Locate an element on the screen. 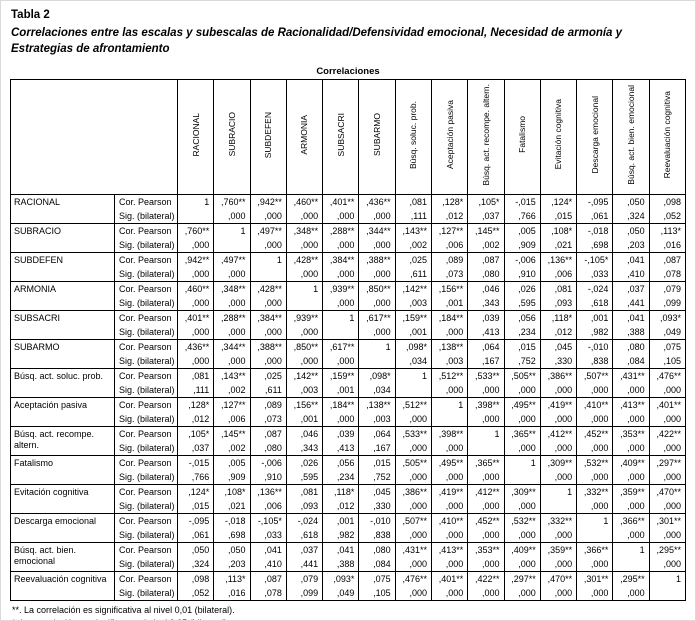 Image resolution: width=696 pixels, height=621 pixels. sig-value-cell: ,388 is located at coordinates (631, 332).